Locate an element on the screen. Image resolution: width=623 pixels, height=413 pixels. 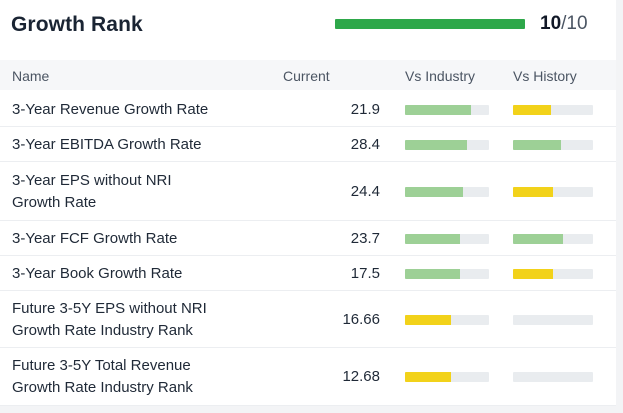
row-name-line: 3-Year FCF Growth Rate is located at coordinates (95, 238).